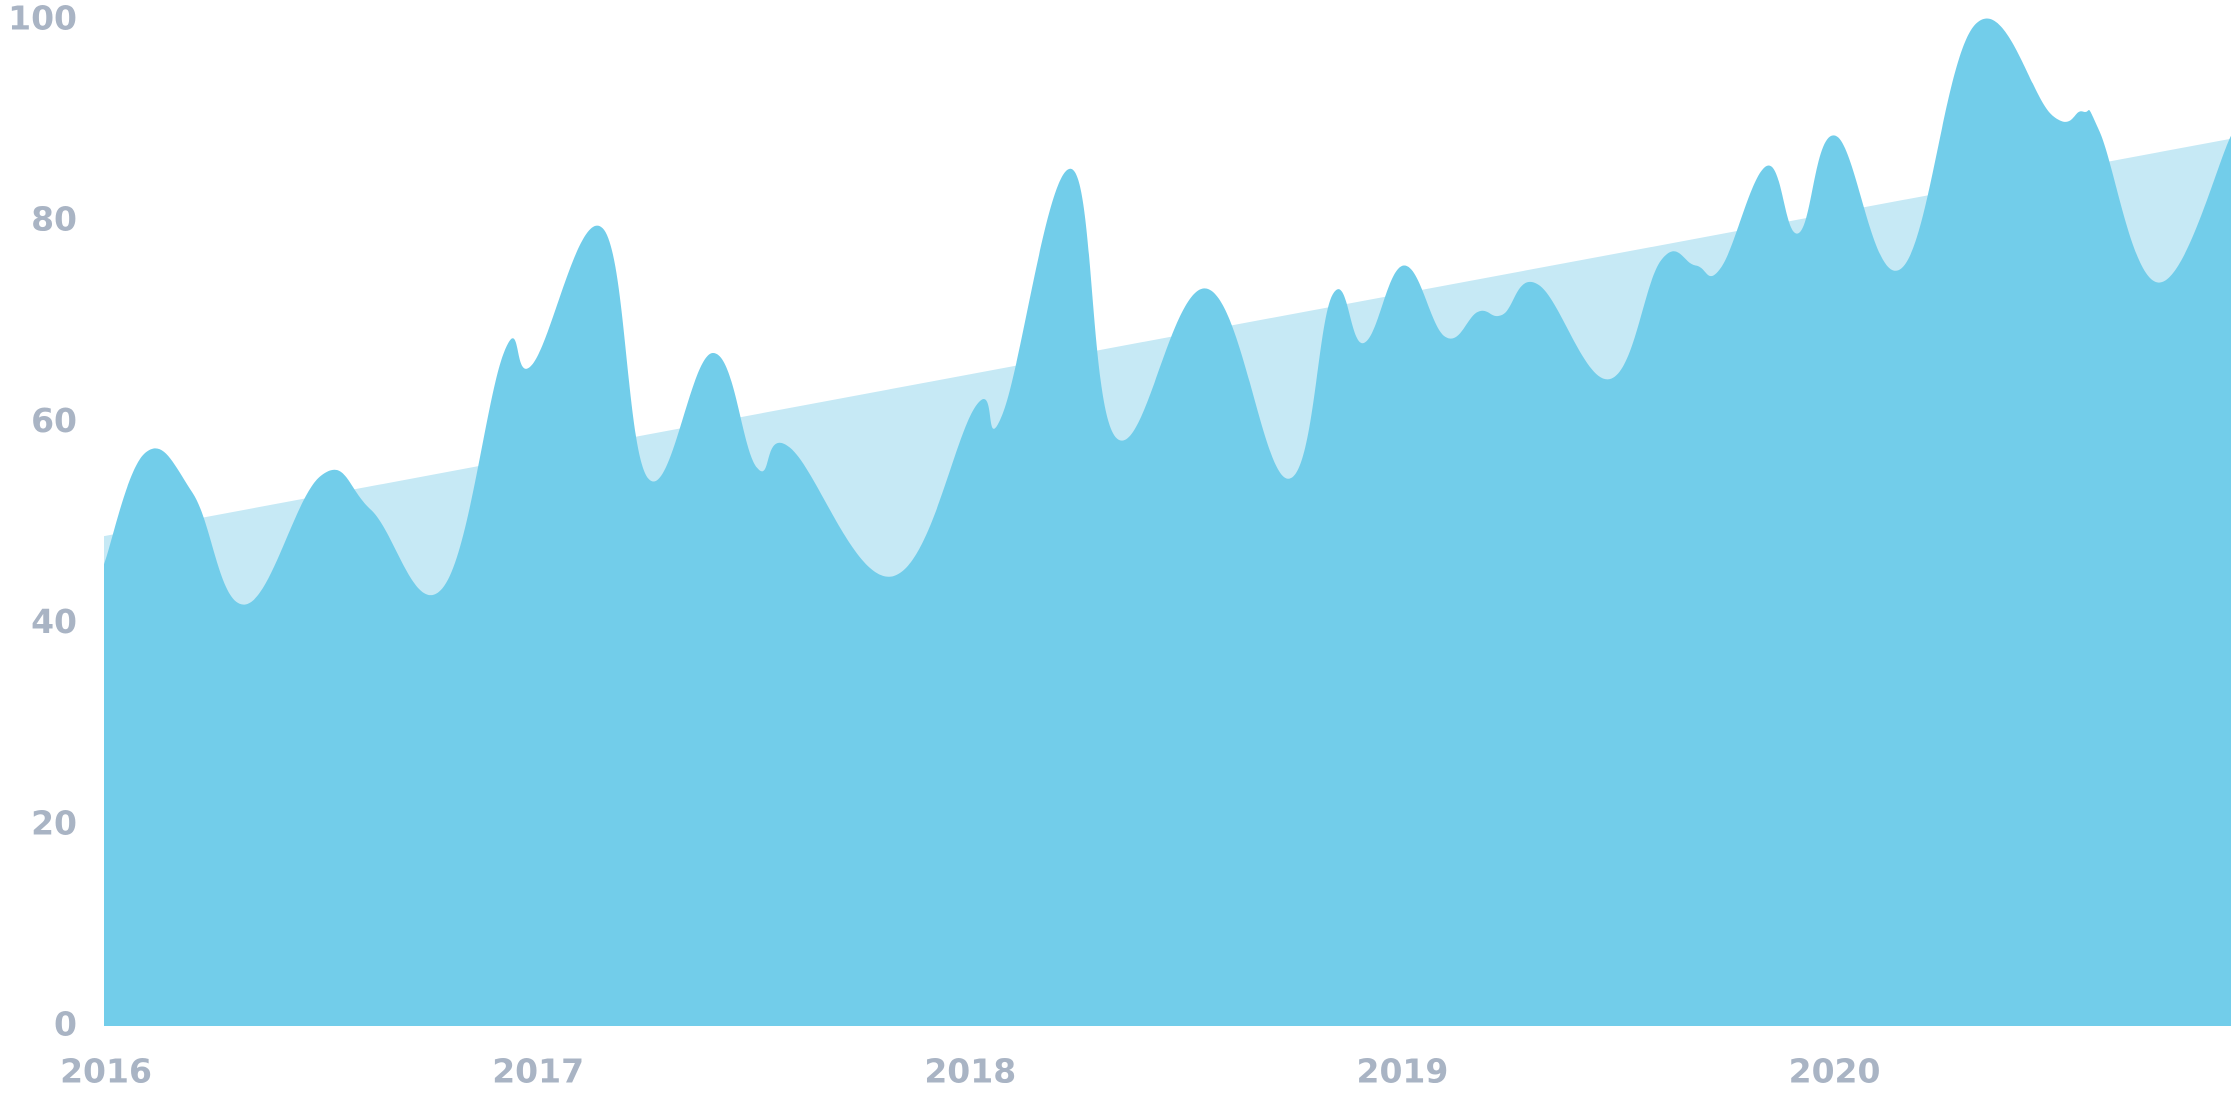  Describe the element at coordinates (970, 1071) in the screenshot. I see `x-tick-label: 2018` at that location.